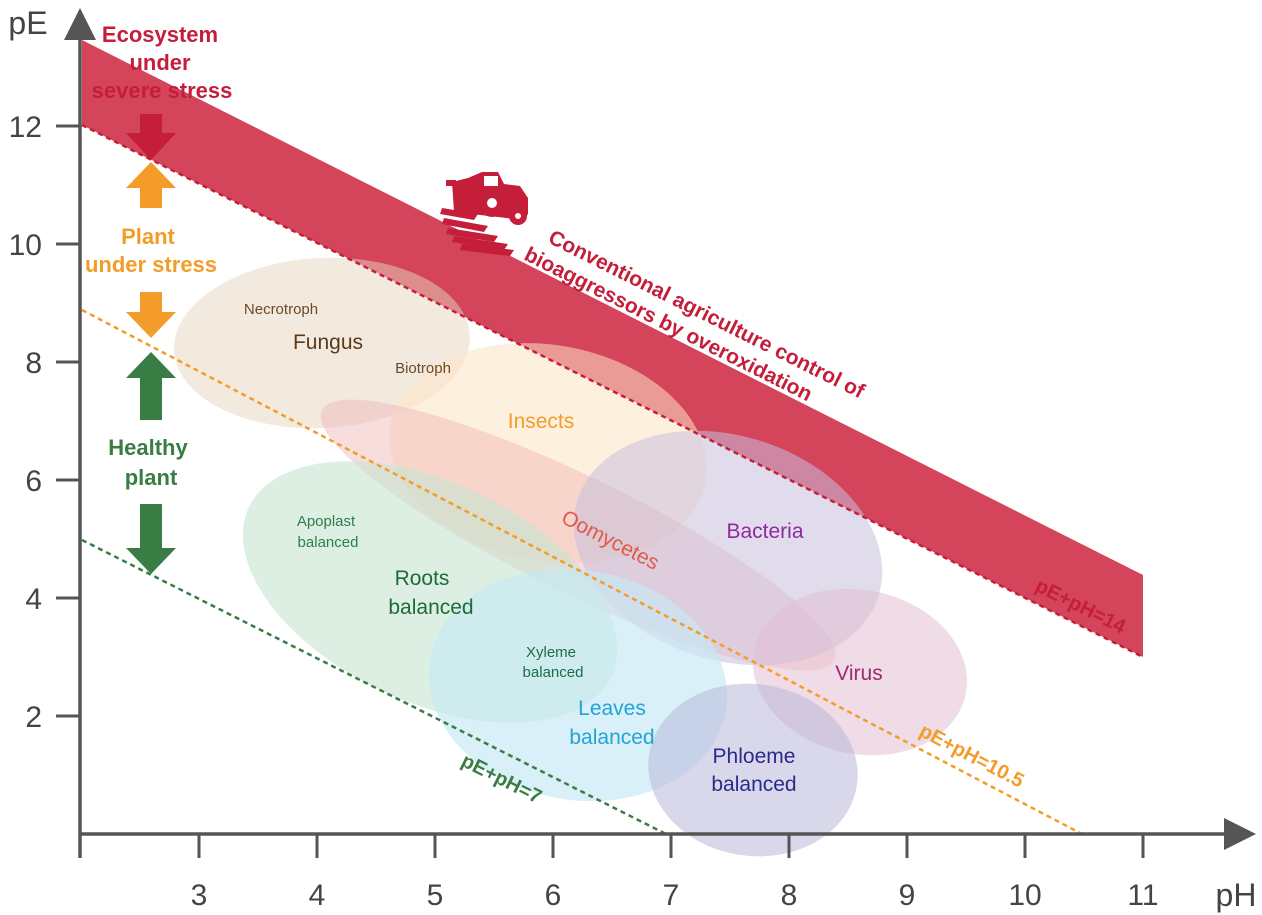 This screenshot has height=915, width=1262. What do you see at coordinates (151, 477) in the screenshot?
I see `healthy-line2: plant` at bounding box center [151, 477].